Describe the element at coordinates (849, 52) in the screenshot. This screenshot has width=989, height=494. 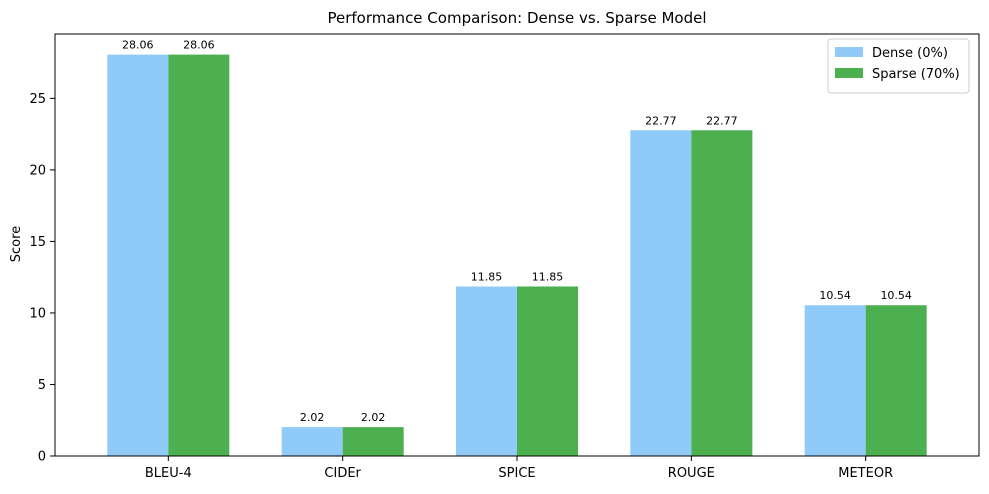
I see `legend-swatch-dense` at that location.